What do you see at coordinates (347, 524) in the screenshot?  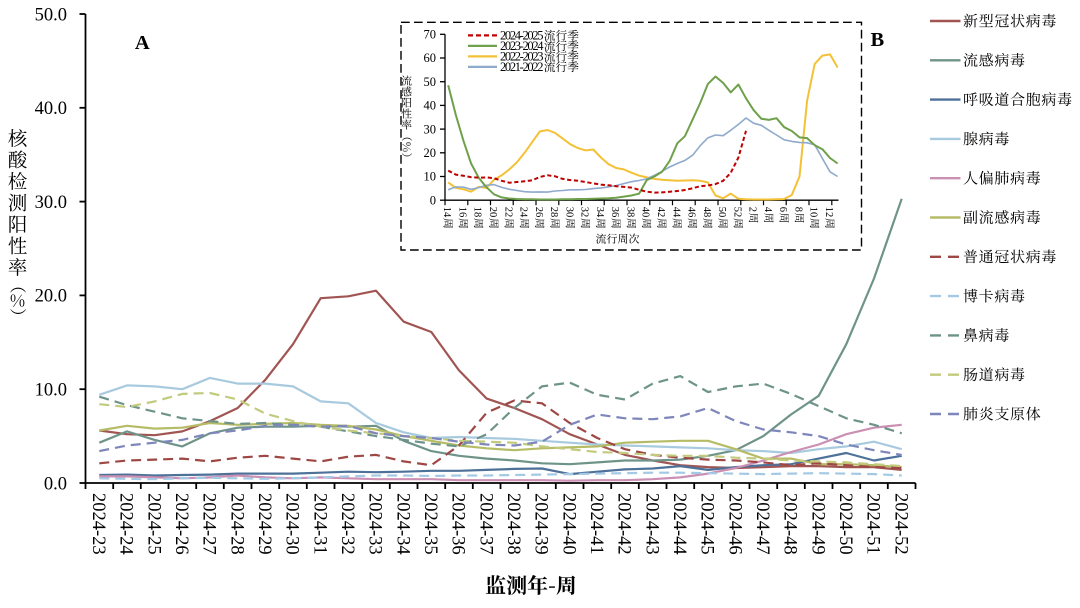 I see `svg-text: 2024-32` at bounding box center [347, 524].